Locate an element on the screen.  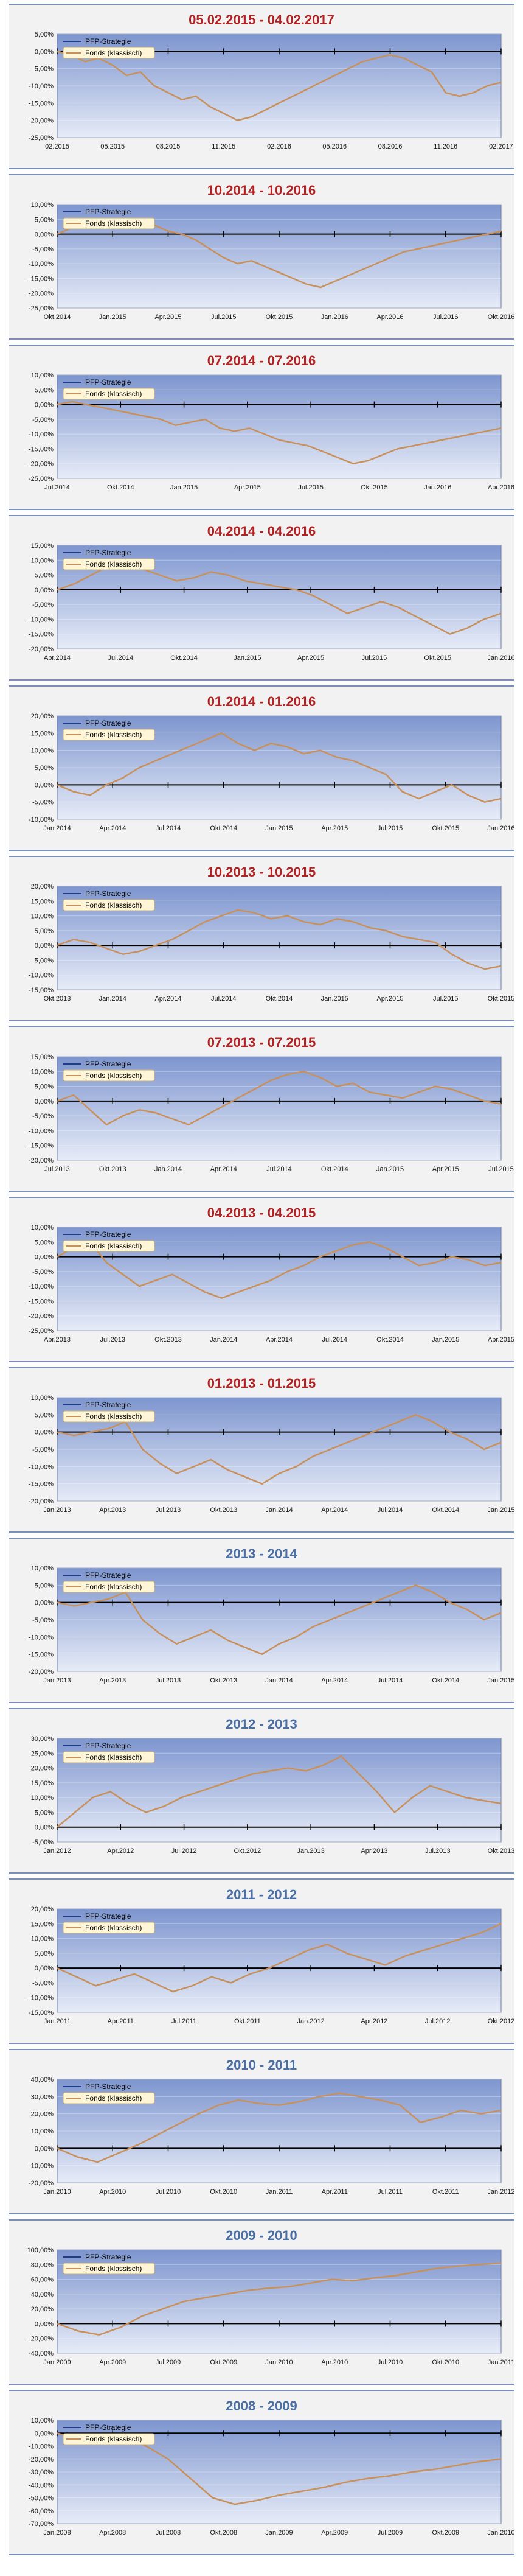
x-tick-label: Apr.2008 is located at coordinates (113, 2532).